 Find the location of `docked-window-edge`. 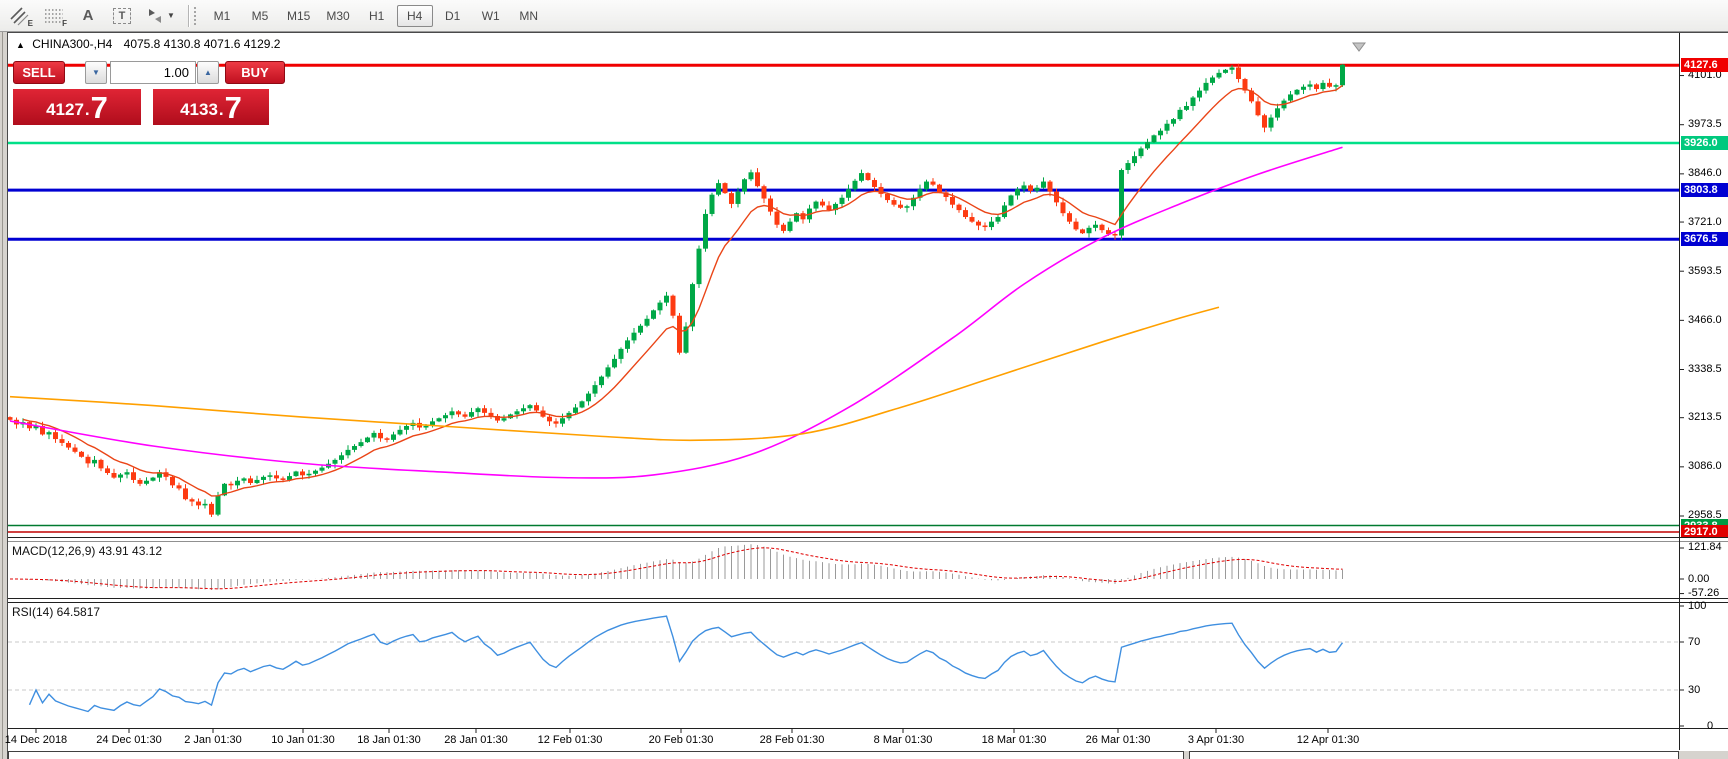

docked-window-edge is located at coordinates (868, 755).